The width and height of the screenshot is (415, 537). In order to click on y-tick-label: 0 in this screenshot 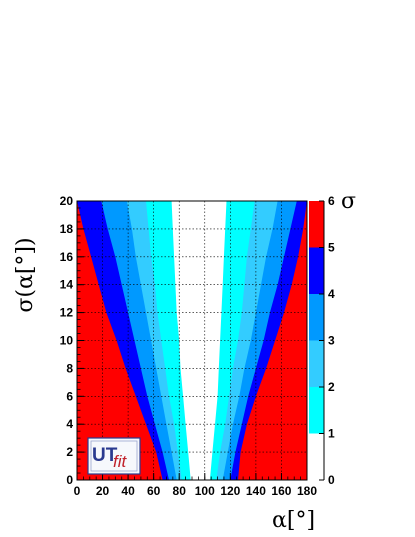, I will do `click(69, 480)`.